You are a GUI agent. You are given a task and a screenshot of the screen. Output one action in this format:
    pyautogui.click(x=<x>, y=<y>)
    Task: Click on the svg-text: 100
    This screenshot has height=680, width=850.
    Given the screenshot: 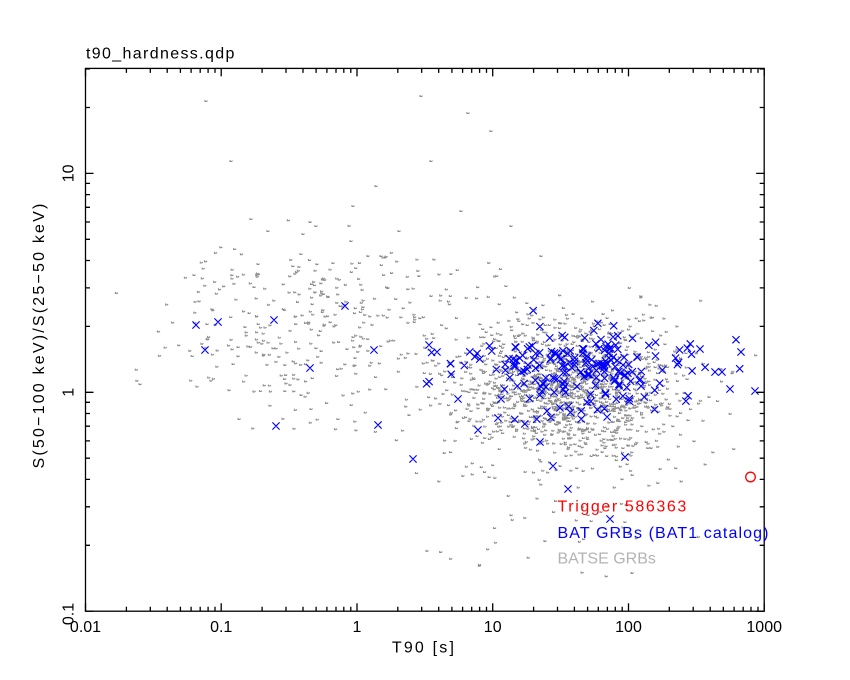 What is the action you would take?
    pyautogui.click(x=628, y=627)
    